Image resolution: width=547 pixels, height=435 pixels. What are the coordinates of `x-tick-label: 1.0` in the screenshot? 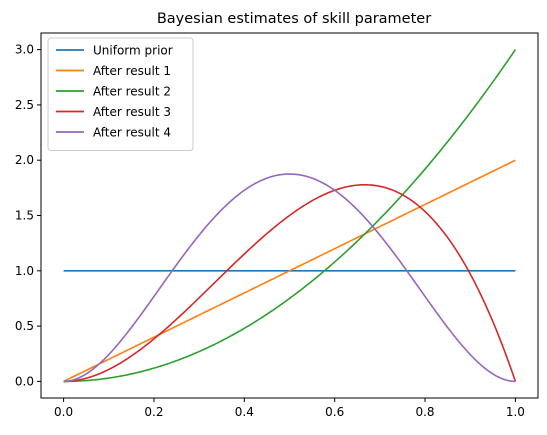 It's located at (515, 412).